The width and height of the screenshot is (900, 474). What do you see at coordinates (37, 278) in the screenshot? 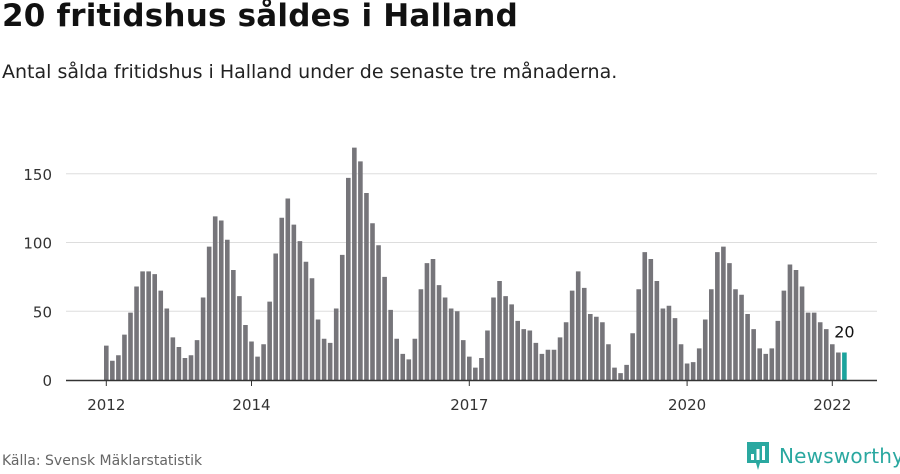
I see `y-axis-ticks: 0 50 100 150` at bounding box center [37, 278].